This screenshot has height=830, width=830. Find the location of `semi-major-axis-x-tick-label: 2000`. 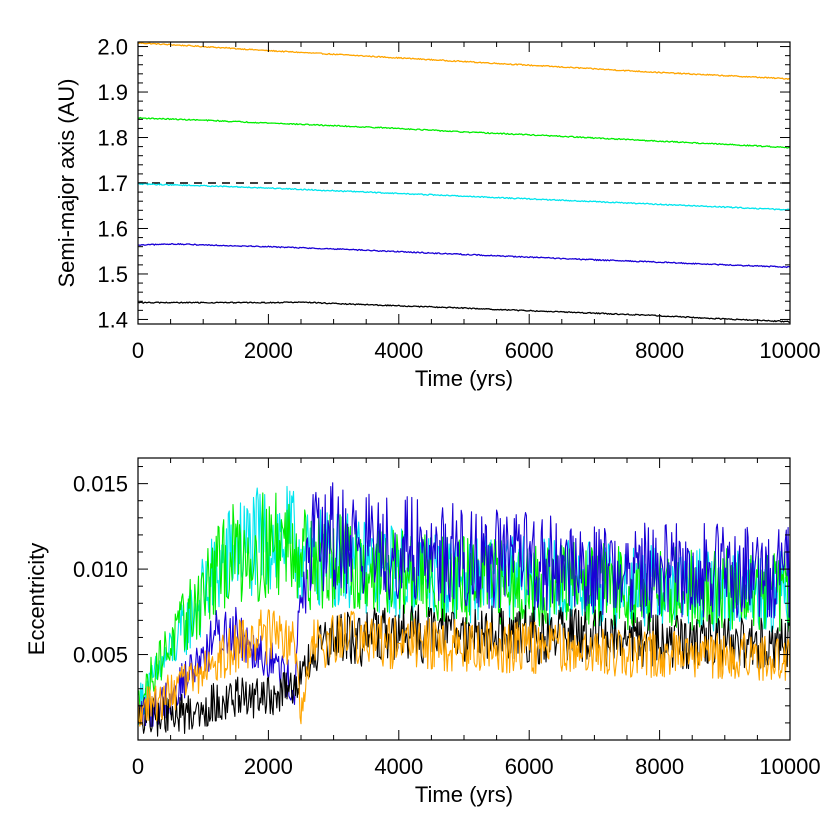

semi-major-axis-x-tick-label: 2000 is located at coordinates (268, 350).